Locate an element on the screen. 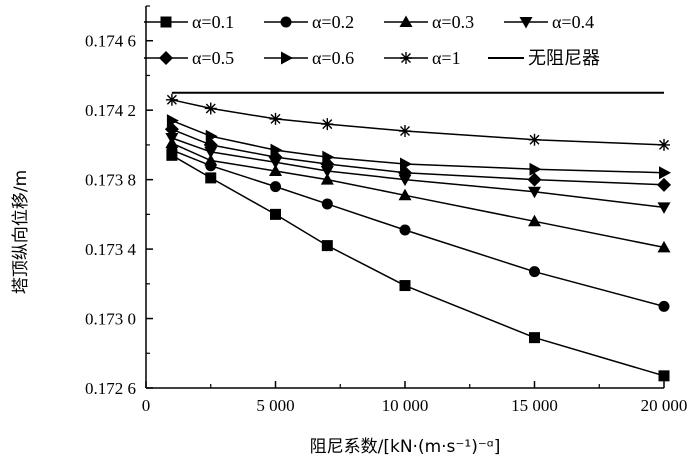 The image size is (700, 467). legend: α=0.1 α=0.2 α=0.3 α=0.4 α=0.5 α=0.6 α=1 无阻尼器 is located at coordinates (372, 40).